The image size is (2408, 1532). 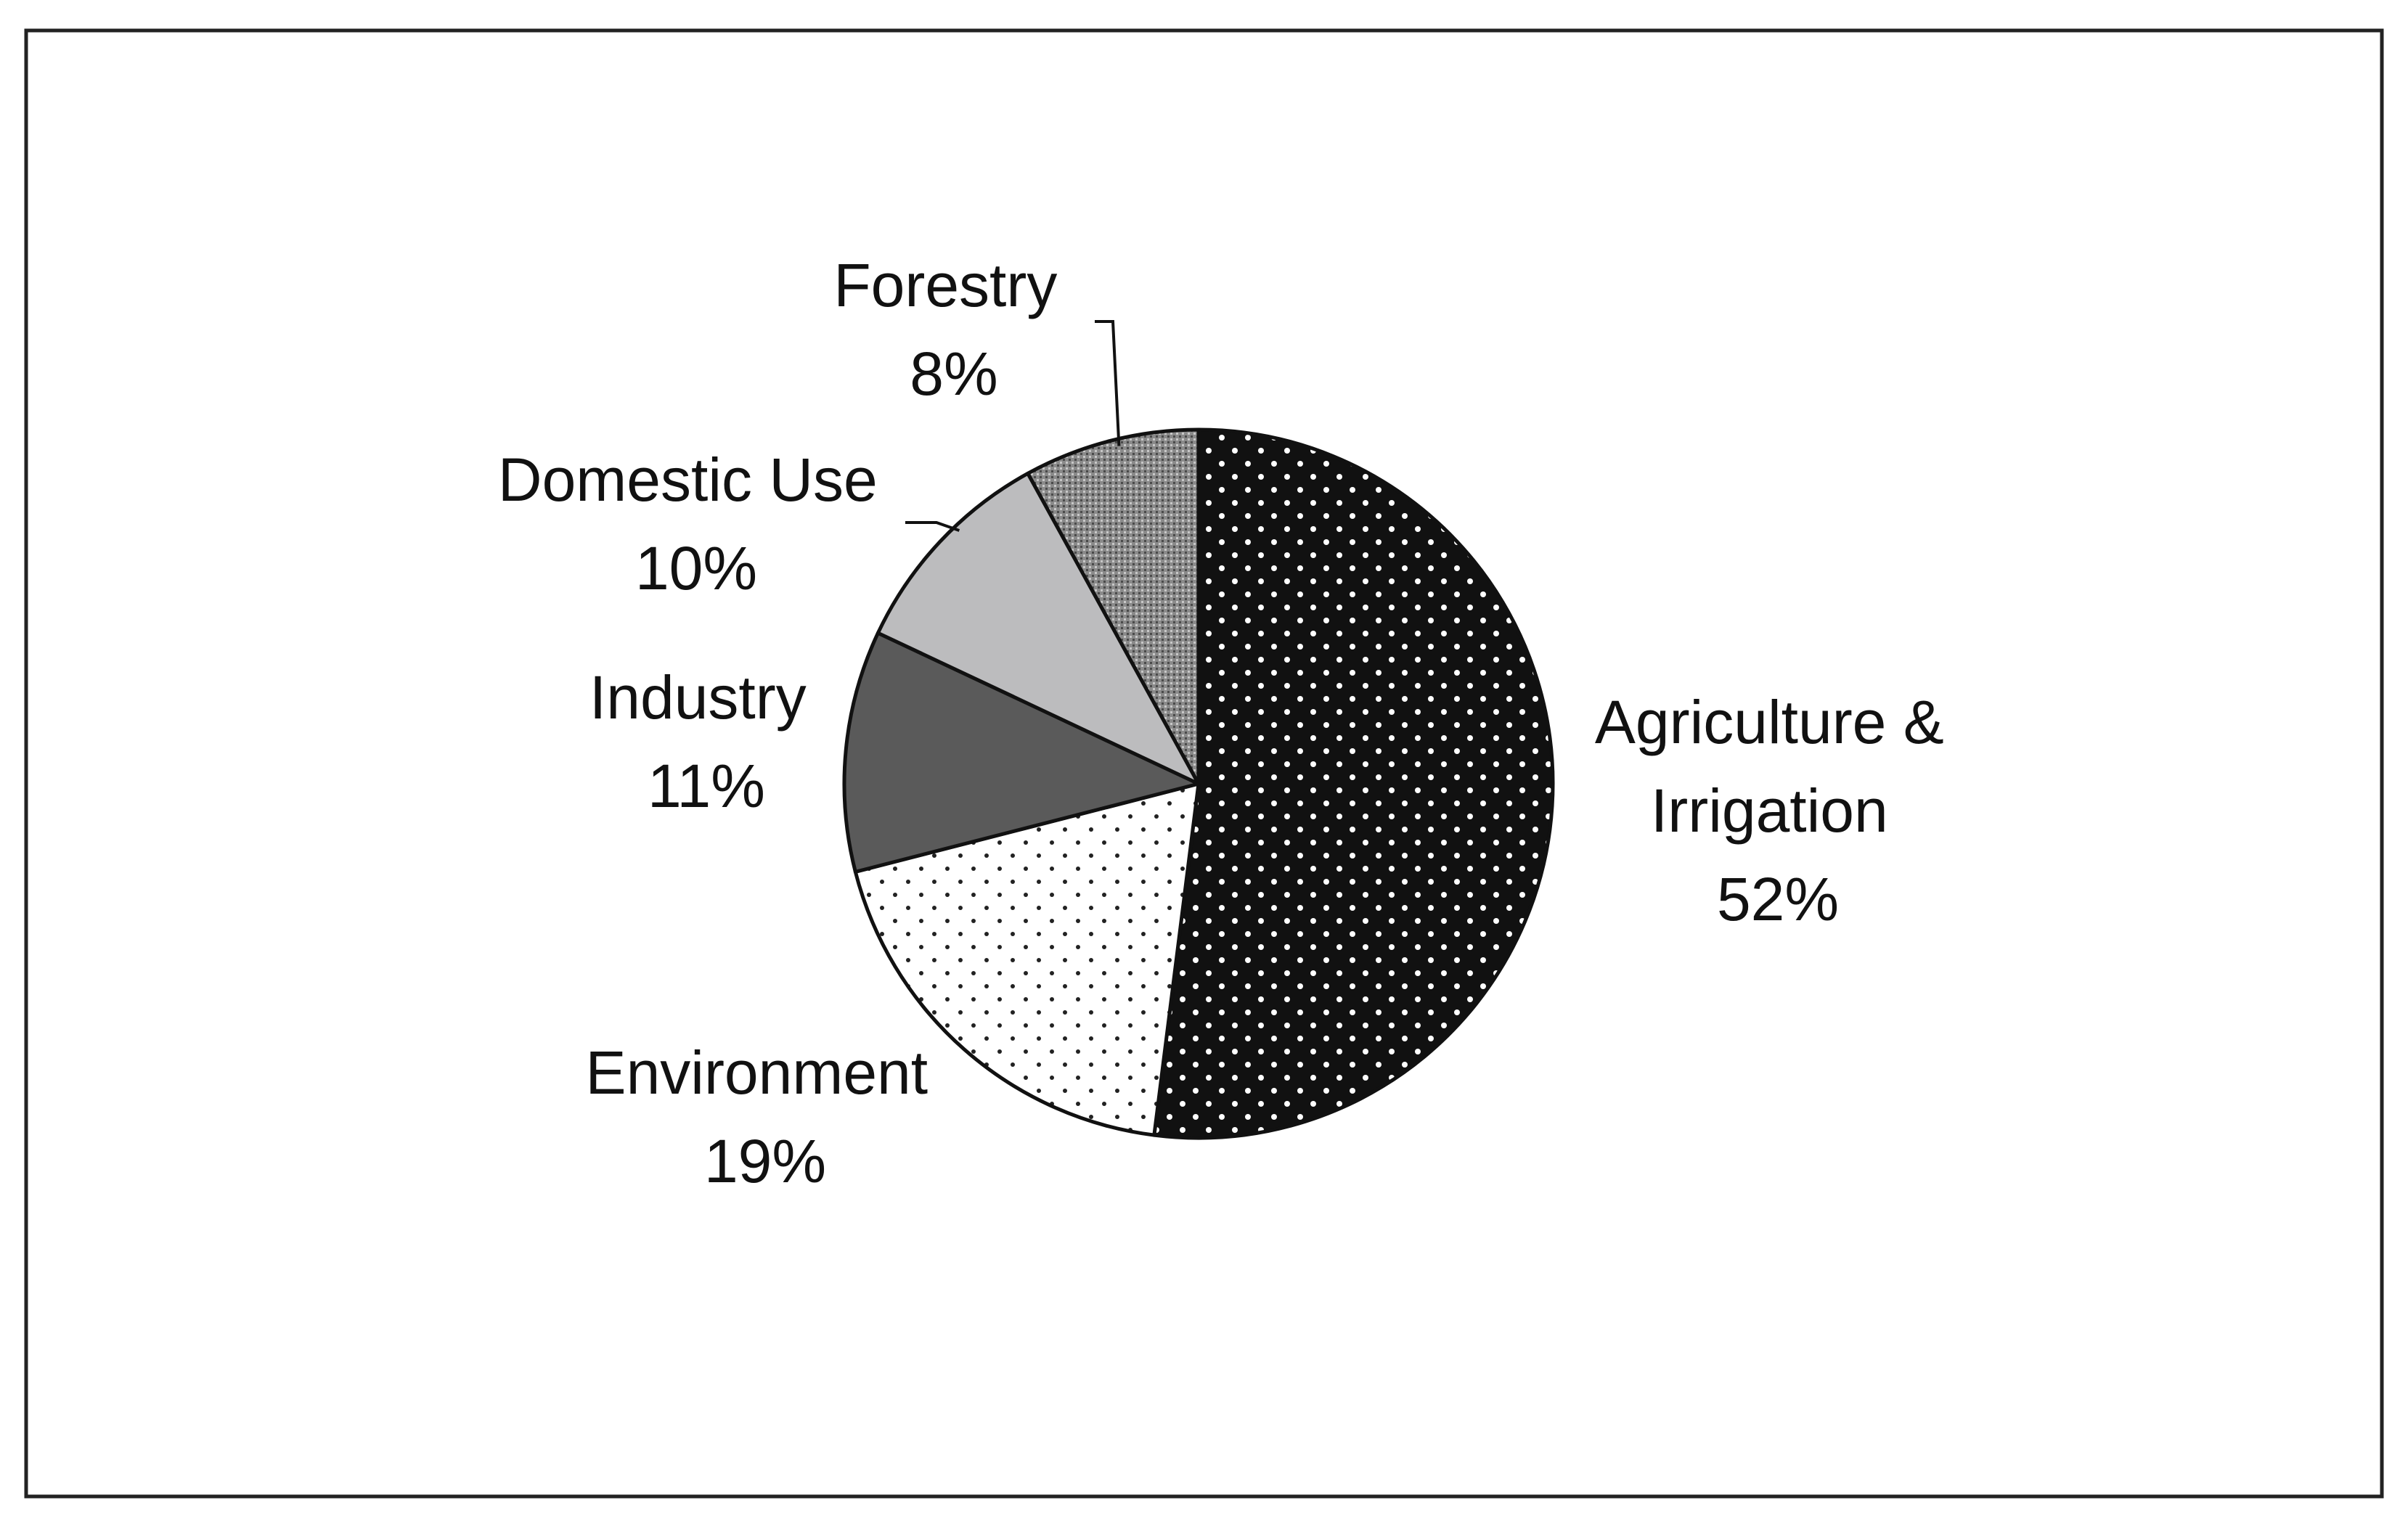 What do you see at coordinates (1770, 811) in the screenshot?
I see `label-agriculture-line2: Irrigation` at bounding box center [1770, 811].